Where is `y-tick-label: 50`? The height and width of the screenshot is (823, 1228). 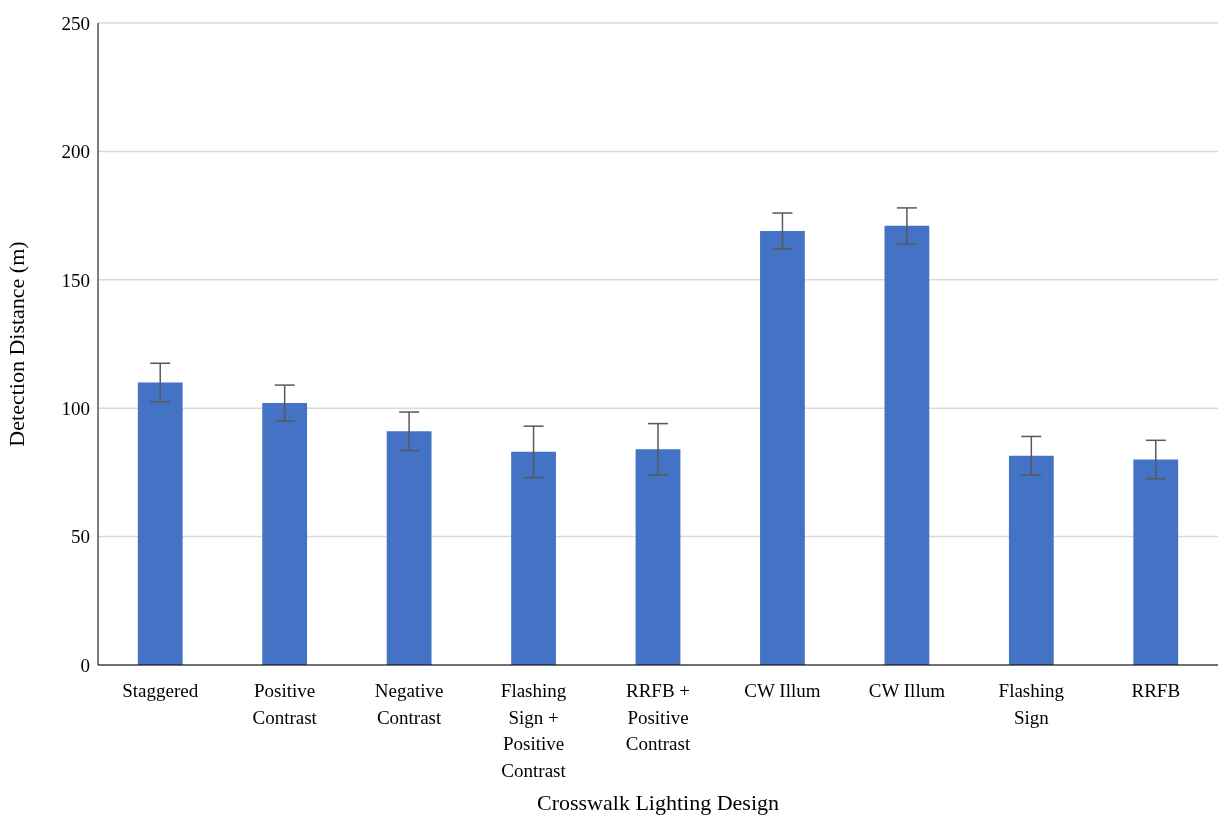
y-tick-label: 50 is located at coordinates (80, 537).